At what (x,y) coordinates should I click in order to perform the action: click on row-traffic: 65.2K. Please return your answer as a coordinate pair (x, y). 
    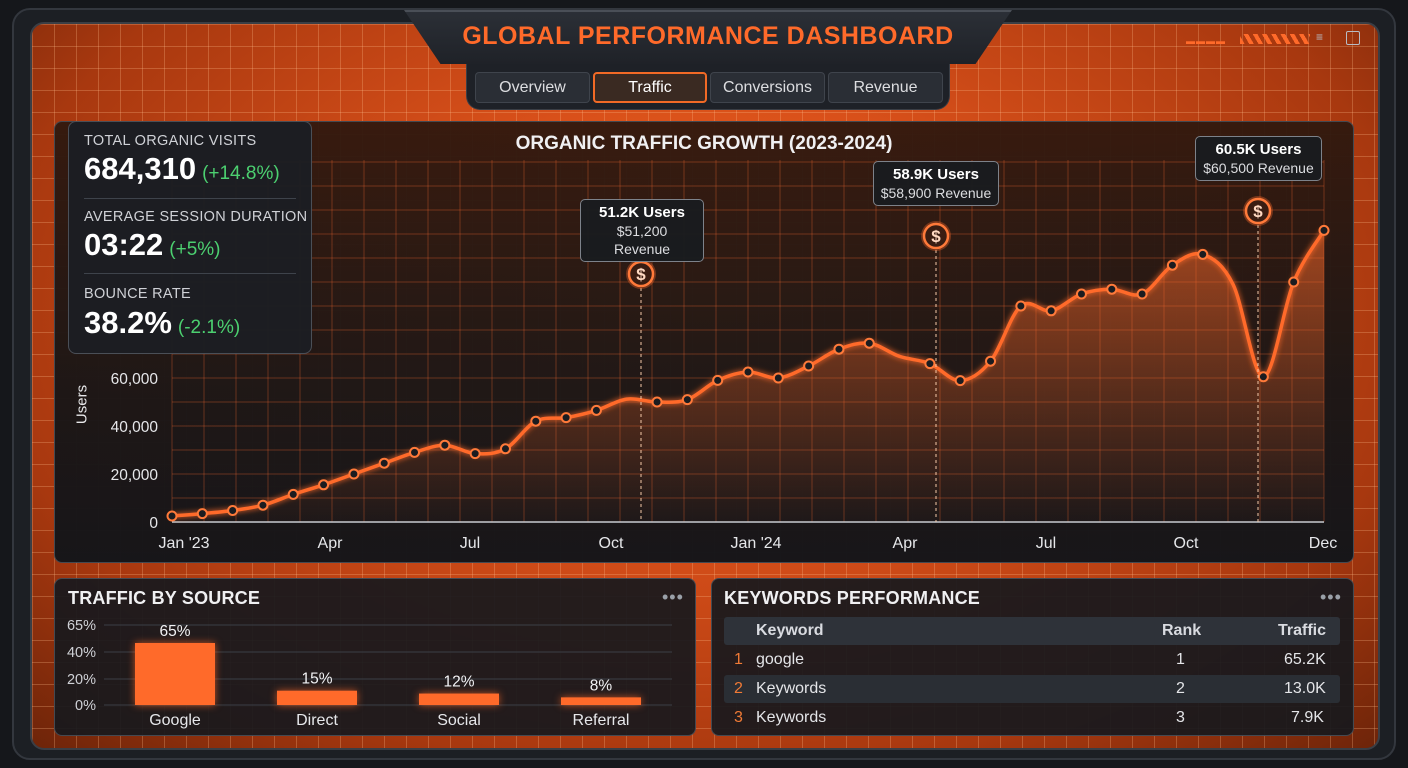
    Looking at the image, I should click on (1305, 659).